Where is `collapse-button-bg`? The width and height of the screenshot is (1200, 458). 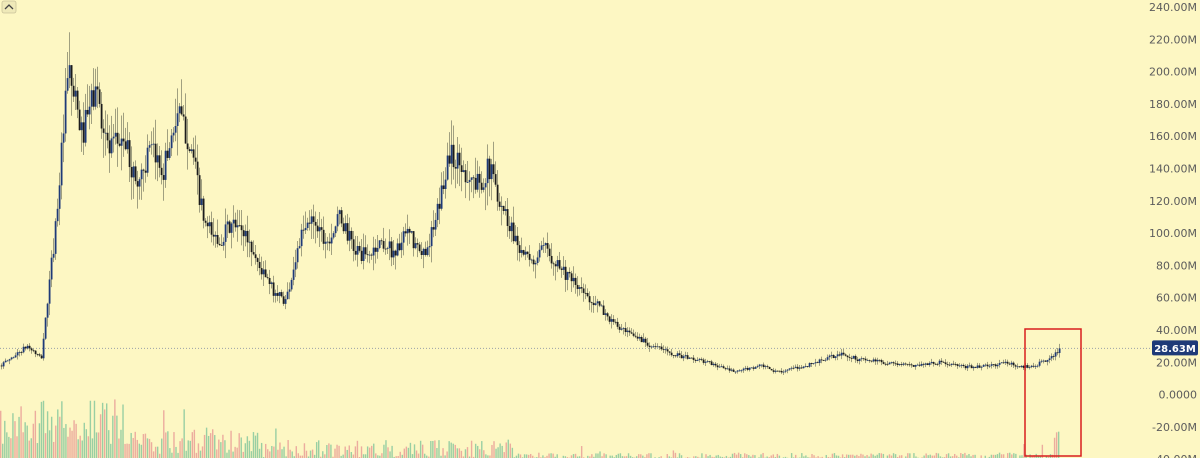
collapse-button-bg is located at coordinates (9, 7).